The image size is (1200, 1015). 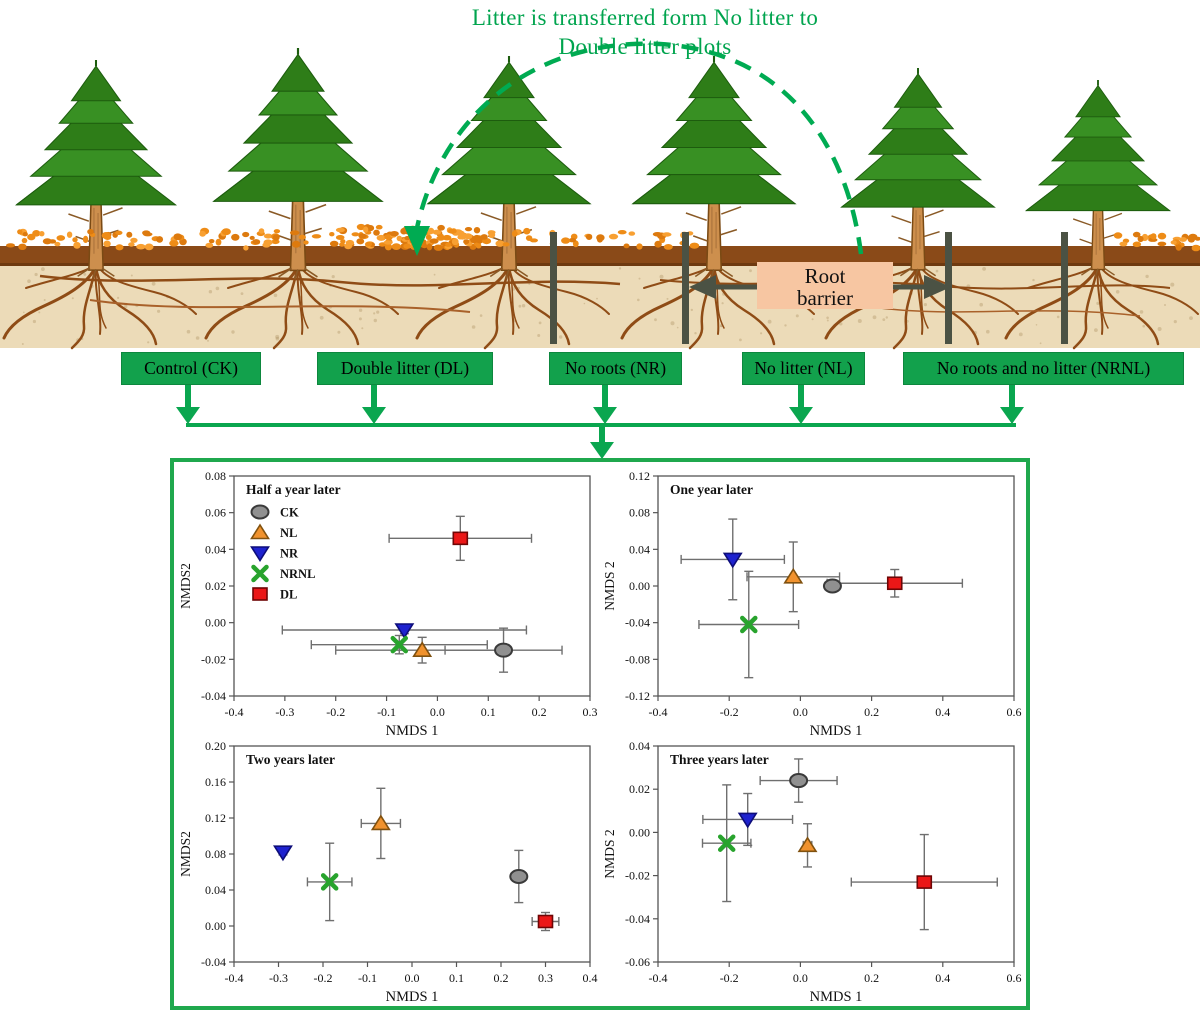 I want to click on treatment-label-nl: No litter (NL), so click(x=803, y=368).